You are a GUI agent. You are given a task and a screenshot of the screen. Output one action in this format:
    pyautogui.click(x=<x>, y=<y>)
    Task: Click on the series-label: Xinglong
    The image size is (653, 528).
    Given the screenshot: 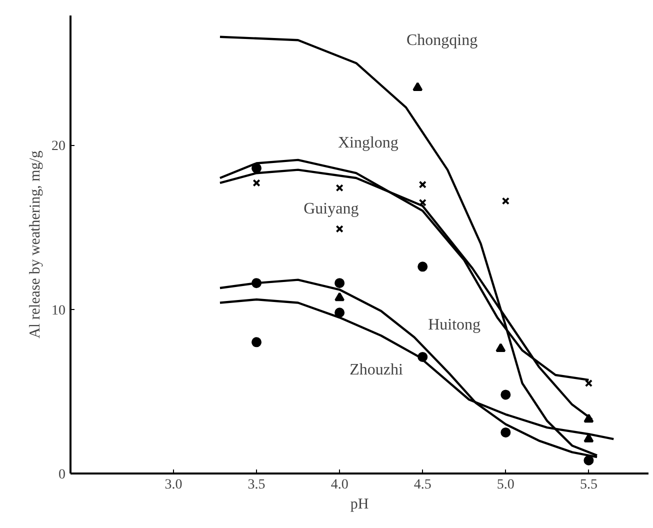 What is the action you would take?
    pyautogui.click(x=368, y=143)
    